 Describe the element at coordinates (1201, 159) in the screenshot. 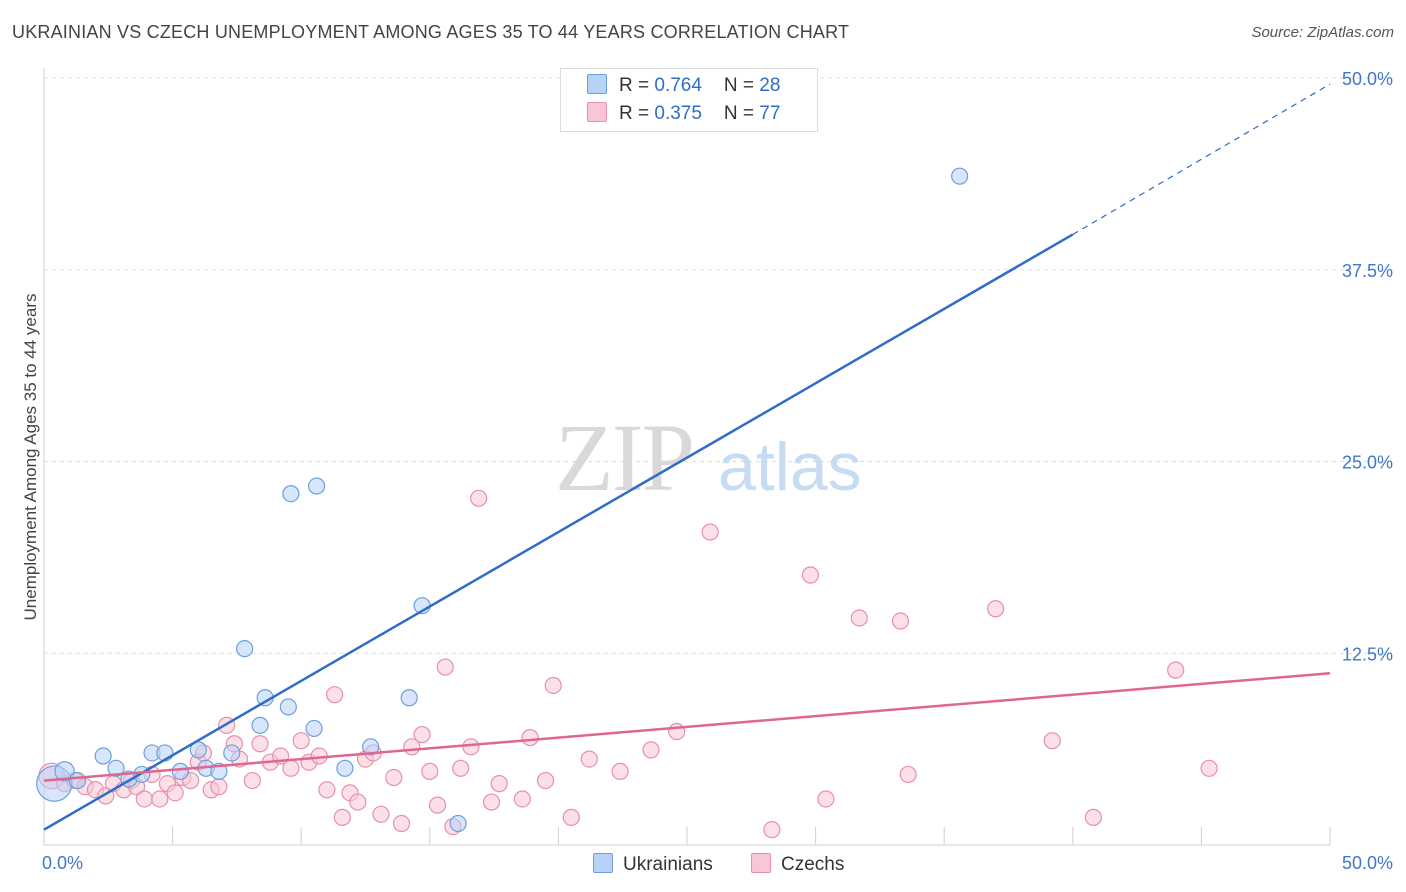

I see `ukrainians-trend-extension` at that location.